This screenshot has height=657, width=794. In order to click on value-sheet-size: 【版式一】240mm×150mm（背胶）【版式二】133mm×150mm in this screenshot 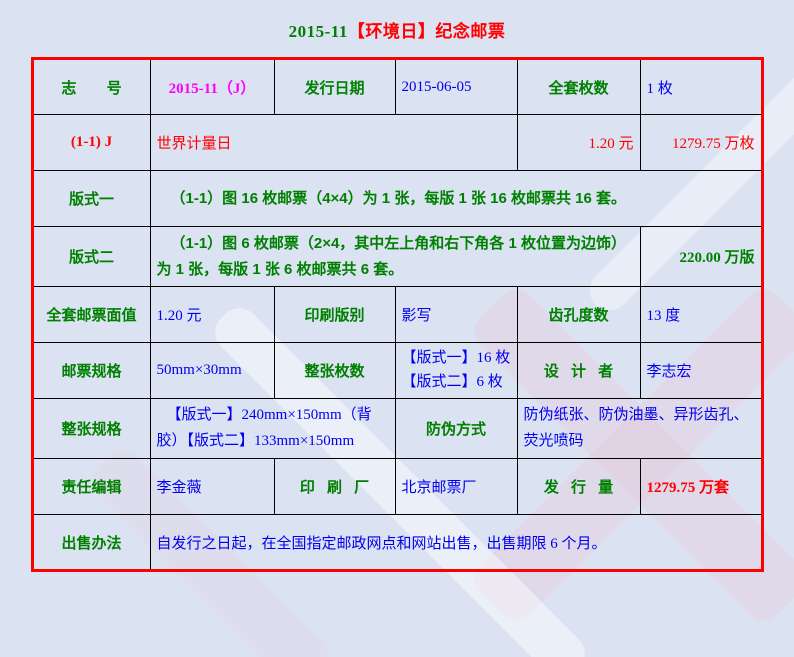, I will do `click(272, 428)`.